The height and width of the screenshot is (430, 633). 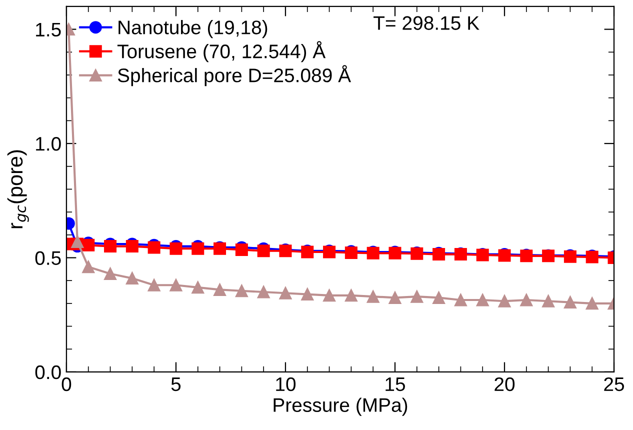 I want to click on y-tick-label: 0.5, so click(x=48, y=258).